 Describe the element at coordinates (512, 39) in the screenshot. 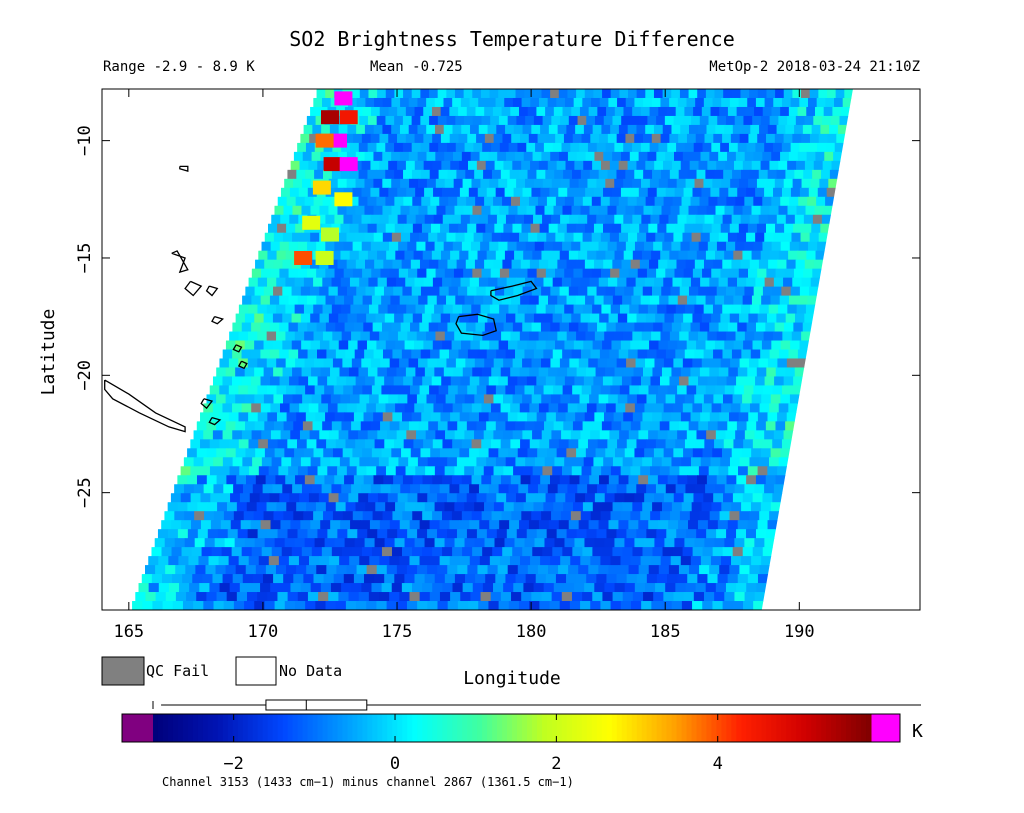

I see `chart-title: SO2 Brightness Temperature Difference` at that location.